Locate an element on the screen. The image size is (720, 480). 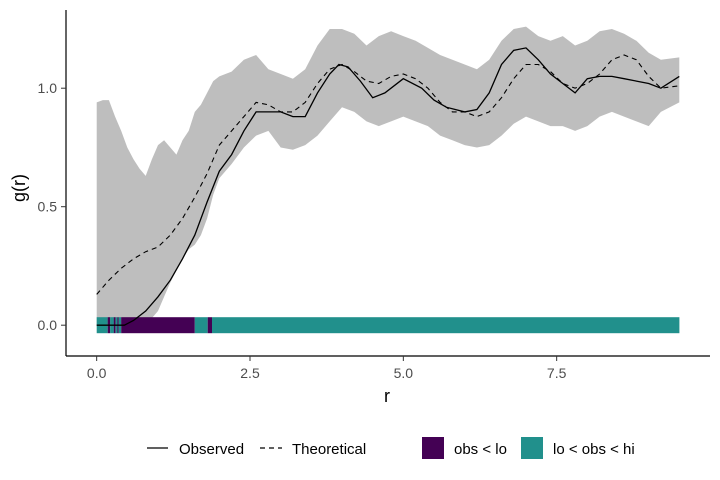
legend-label-lo-lt-obs-lt-hi: lo < obs < hi is located at coordinates (594, 449).